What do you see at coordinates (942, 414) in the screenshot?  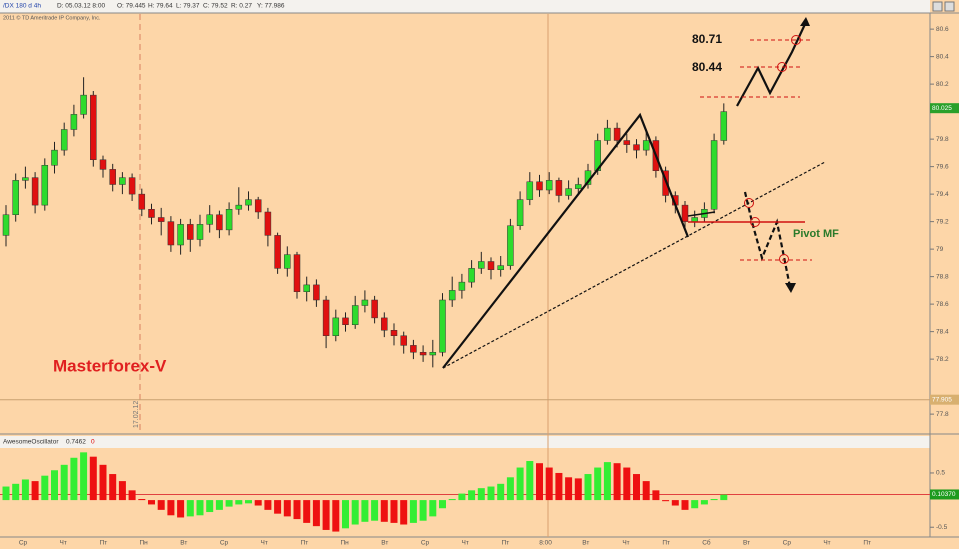 I see `y-tick-label: 77.8` at bounding box center [942, 414].